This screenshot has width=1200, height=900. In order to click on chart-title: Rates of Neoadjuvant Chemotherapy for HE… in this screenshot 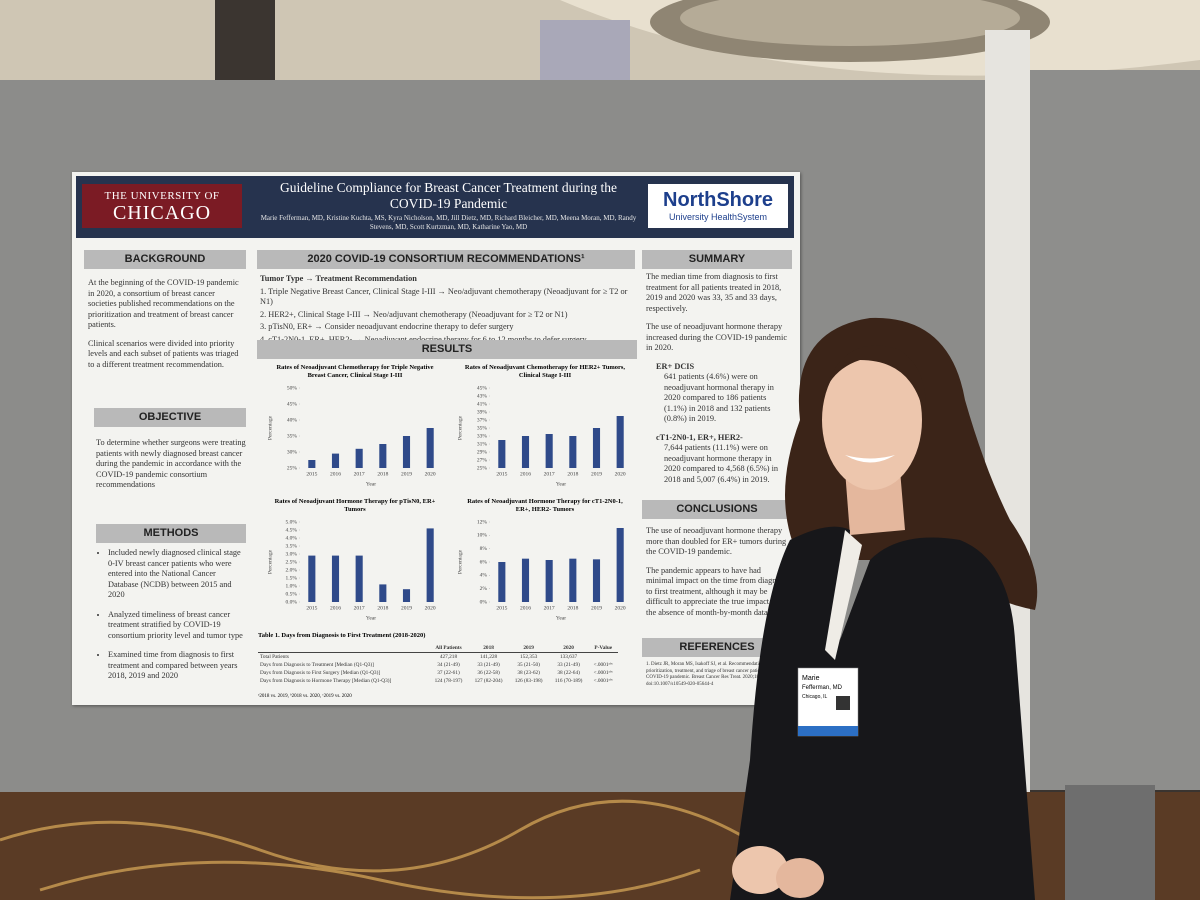, I will do `click(545, 371)`.